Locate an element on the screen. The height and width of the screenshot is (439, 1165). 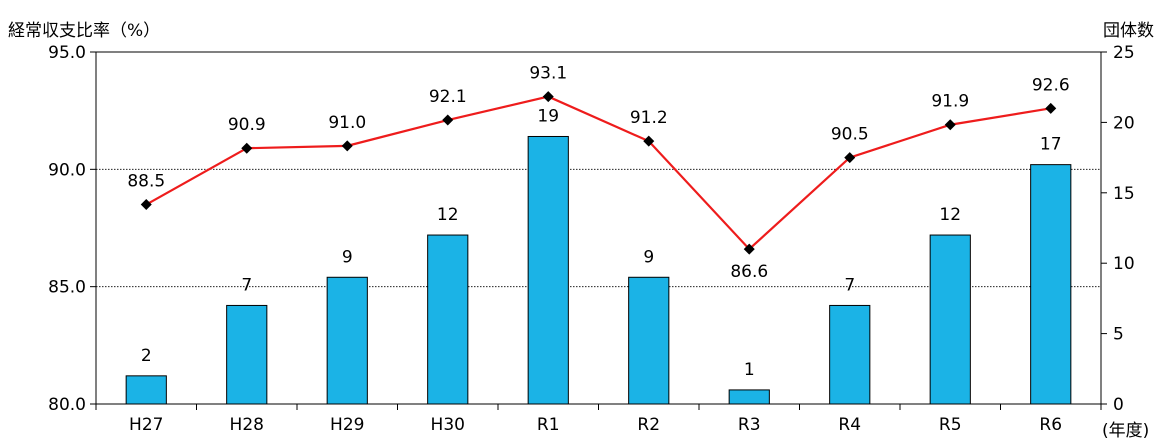
line-value-label: 91.0 is located at coordinates (347, 123).